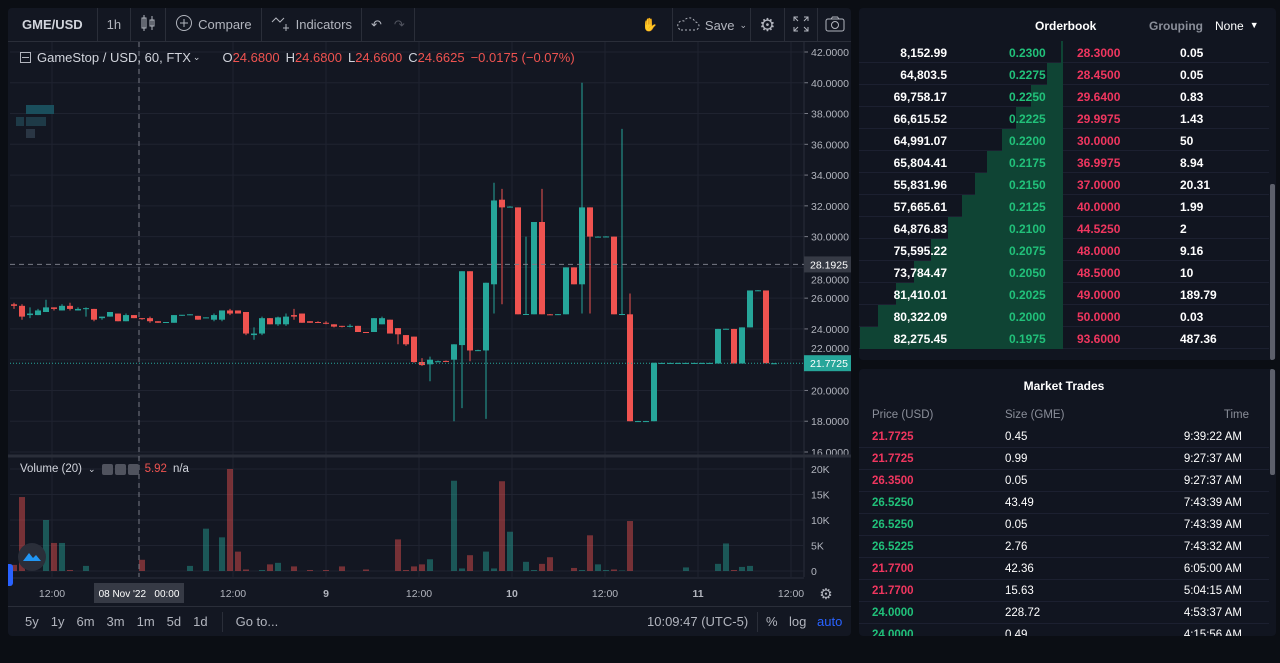 The width and height of the screenshot is (1280, 663). What do you see at coordinates (772, 621) in the screenshot?
I see `percent-toggle: %` at bounding box center [772, 621].